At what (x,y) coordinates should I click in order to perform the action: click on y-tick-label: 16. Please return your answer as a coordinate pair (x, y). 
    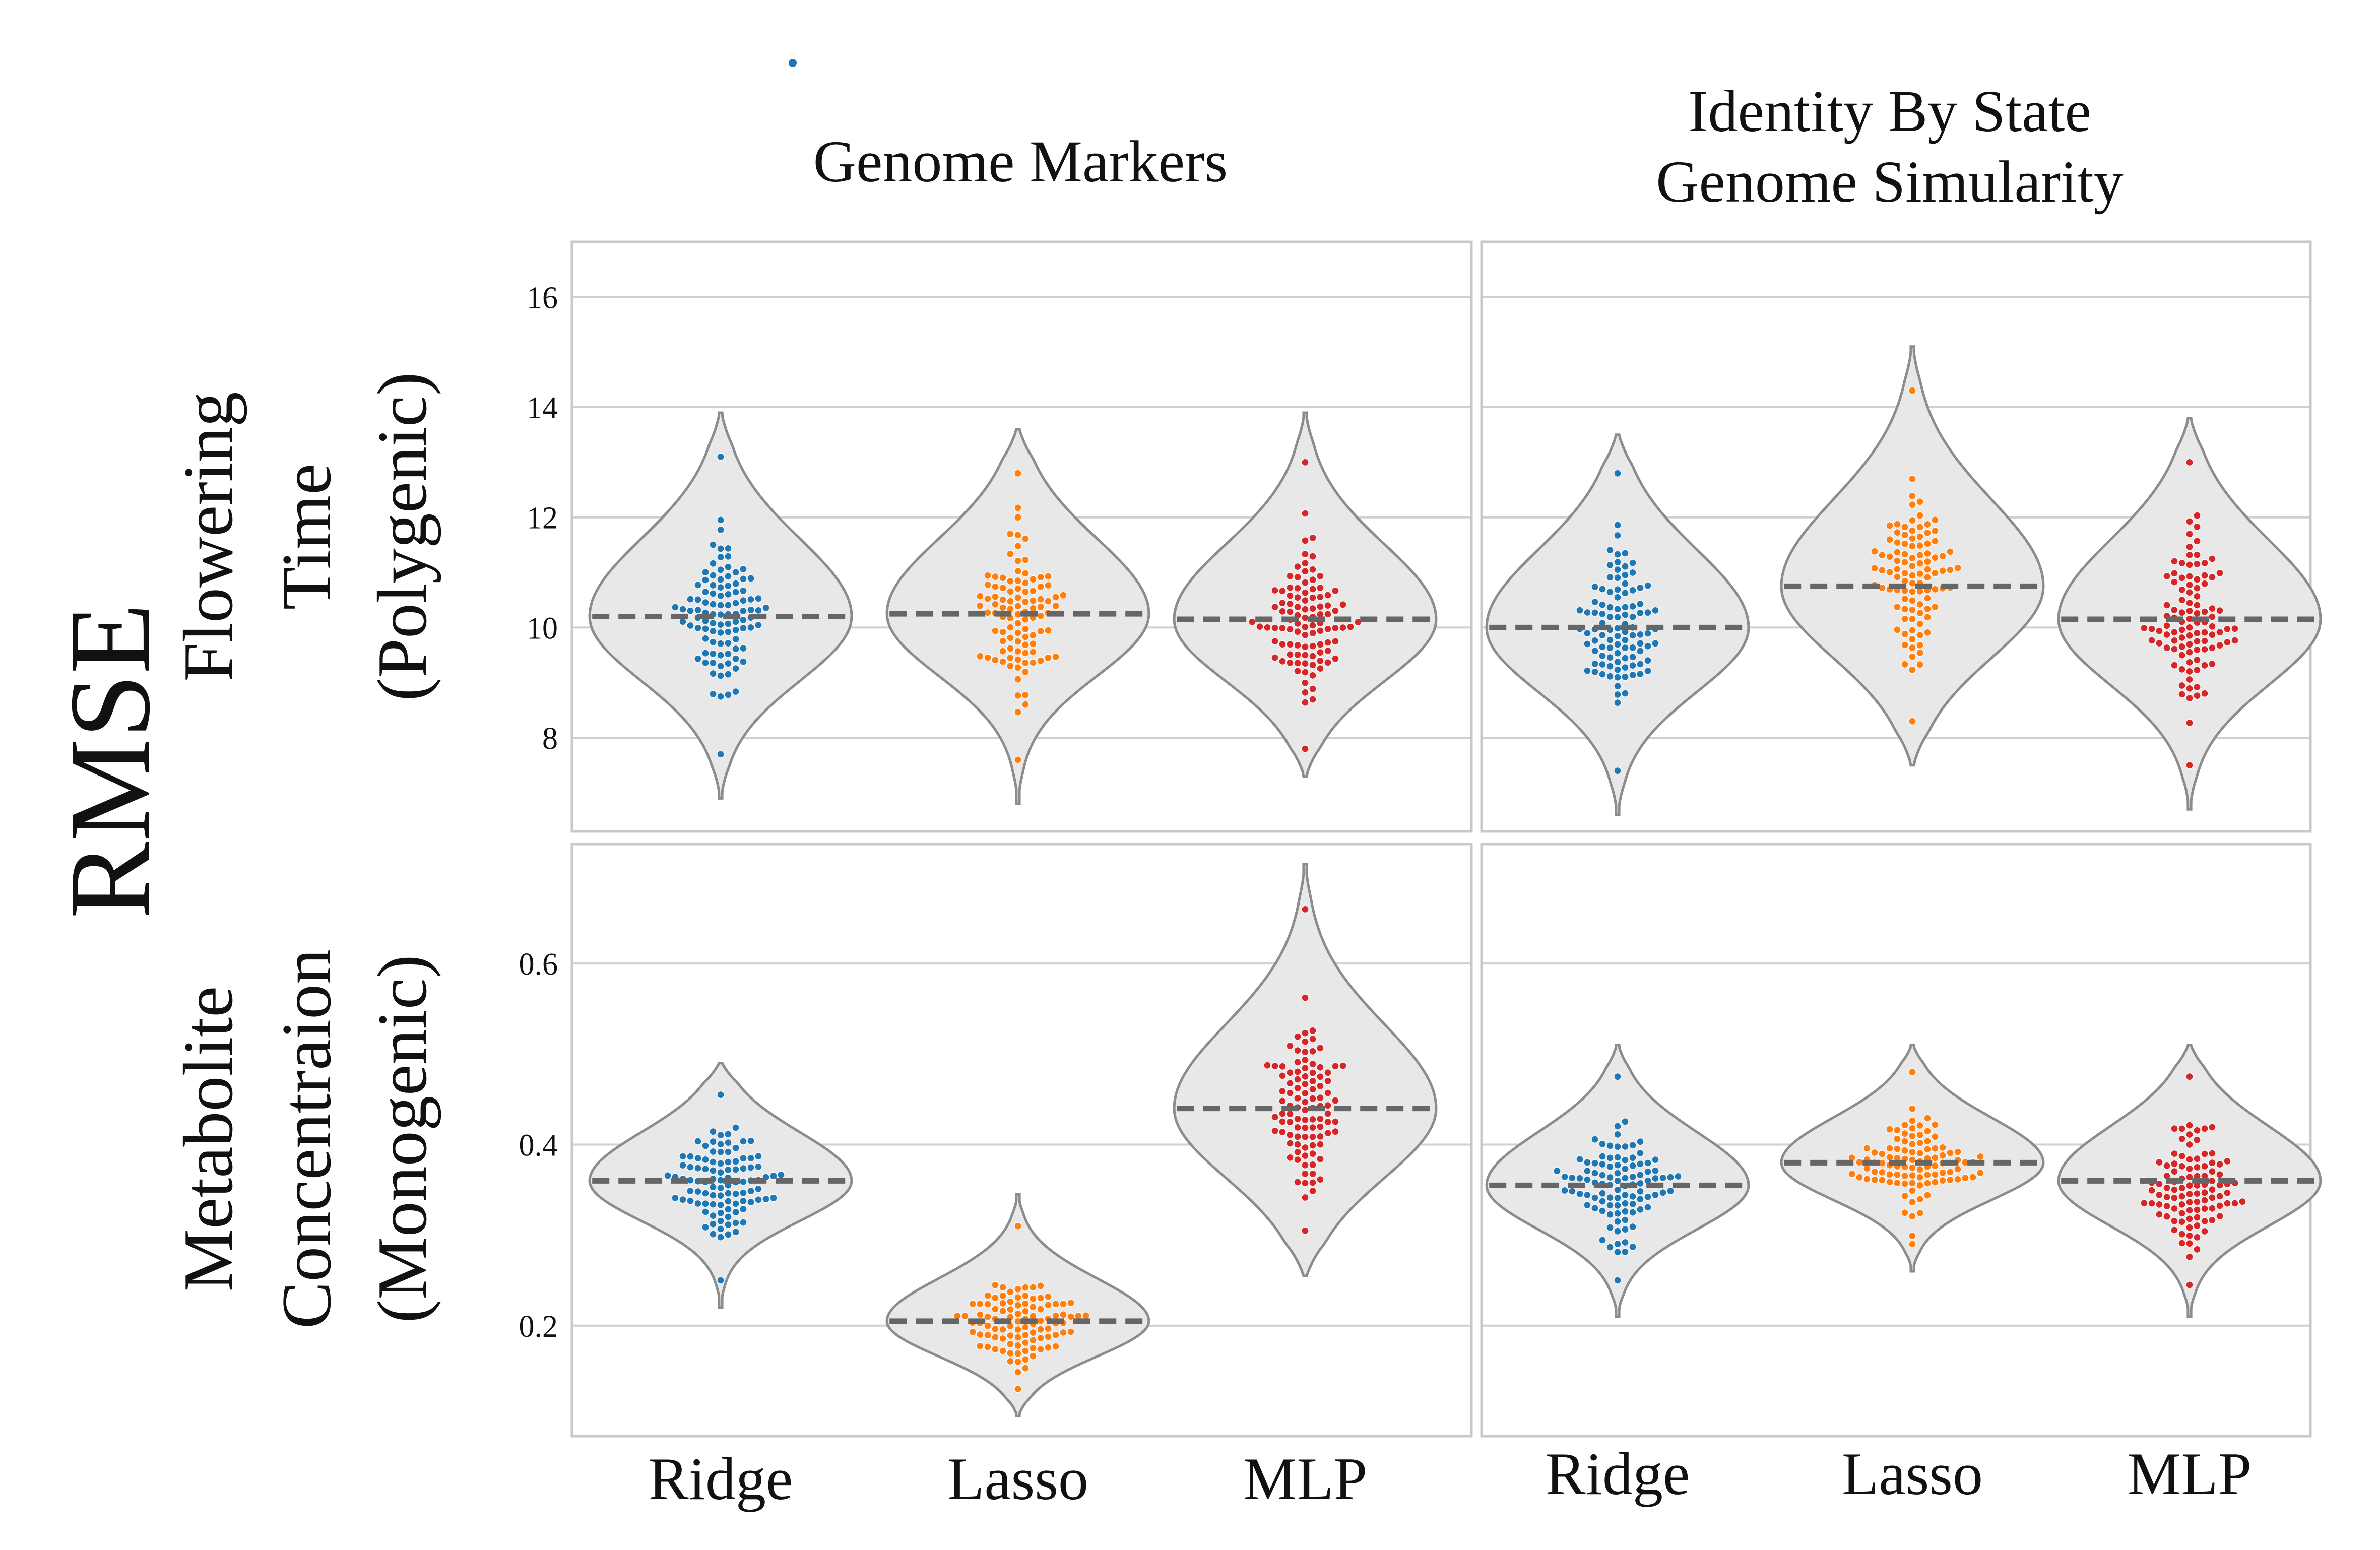
    Looking at the image, I should click on (543, 298).